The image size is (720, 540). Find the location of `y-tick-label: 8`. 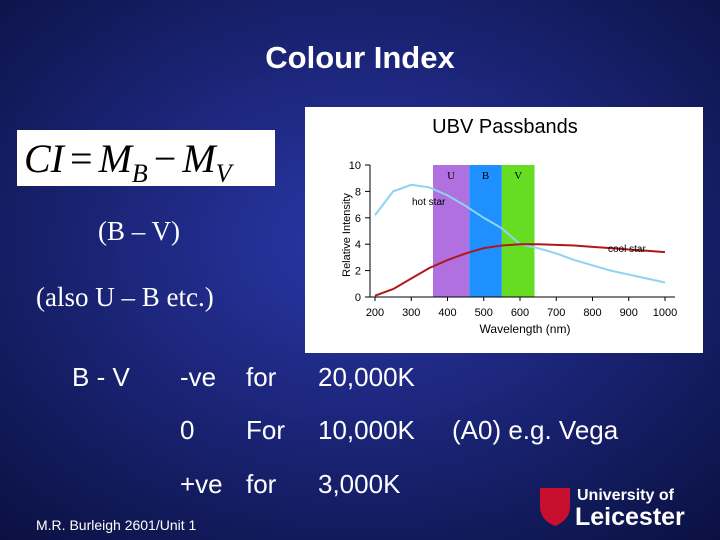

y-tick-label: 8 is located at coordinates (358, 192).